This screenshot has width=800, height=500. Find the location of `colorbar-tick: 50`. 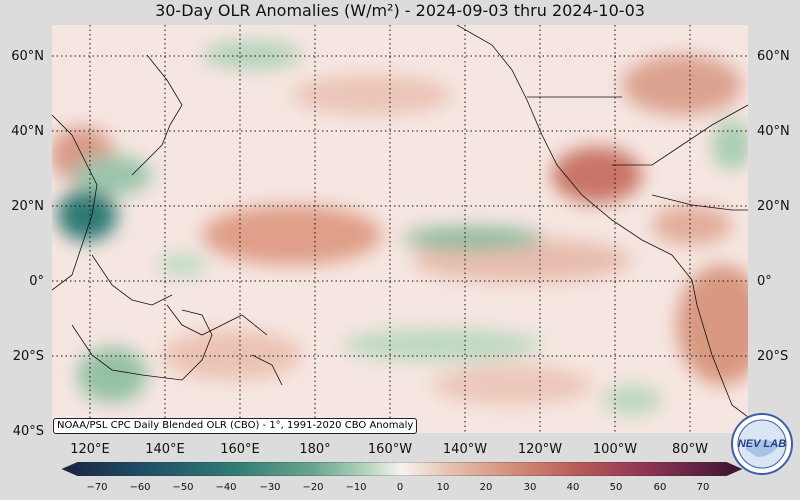

colorbar-tick: 50 is located at coordinates (616, 487).